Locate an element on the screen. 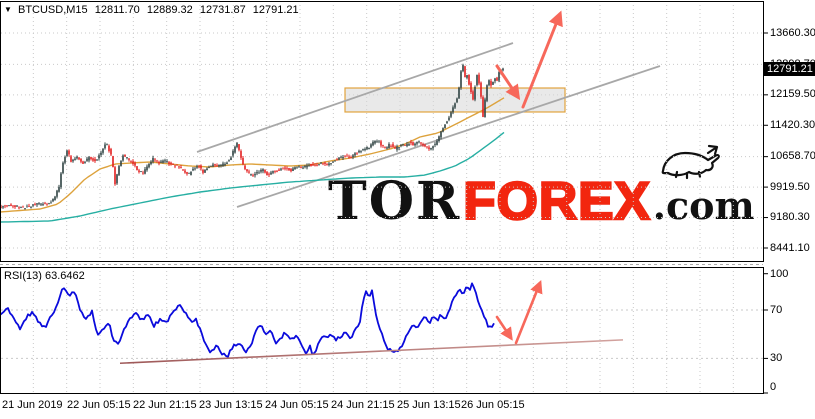 Image resolution: width=815 pixels, height=419 pixels. current-price-tag: 12791.21 is located at coordinates (789, 69).